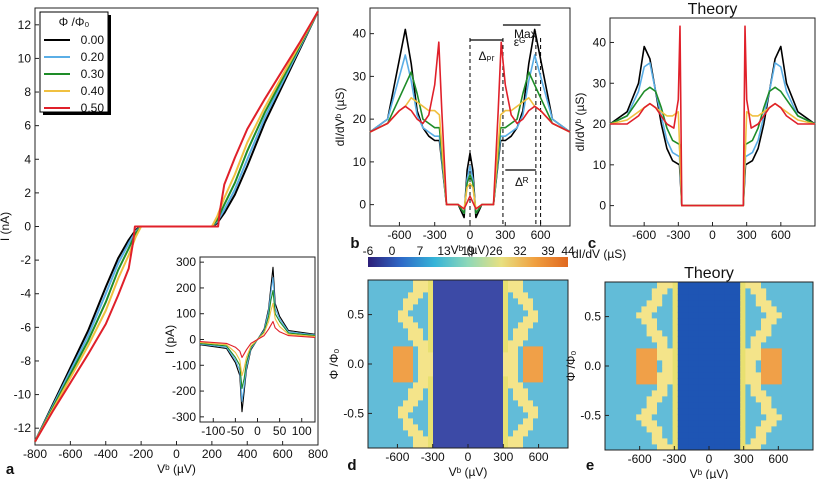  I want to click on y-tick-label-c: 40, so click(600, 42).